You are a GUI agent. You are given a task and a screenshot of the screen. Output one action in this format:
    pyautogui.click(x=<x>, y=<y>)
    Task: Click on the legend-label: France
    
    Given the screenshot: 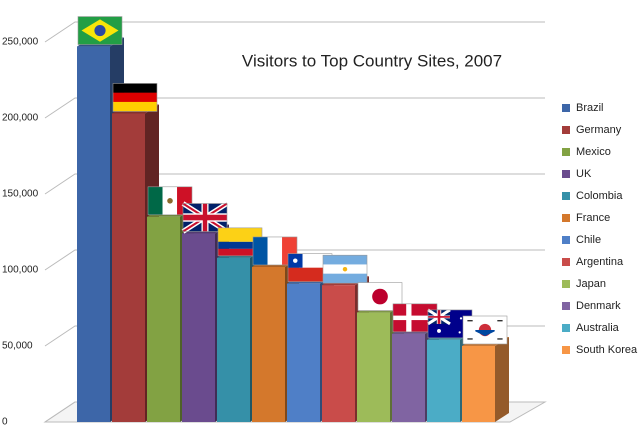 What is the action you would take?
    pyautogui.click(x=593, y=218)
    